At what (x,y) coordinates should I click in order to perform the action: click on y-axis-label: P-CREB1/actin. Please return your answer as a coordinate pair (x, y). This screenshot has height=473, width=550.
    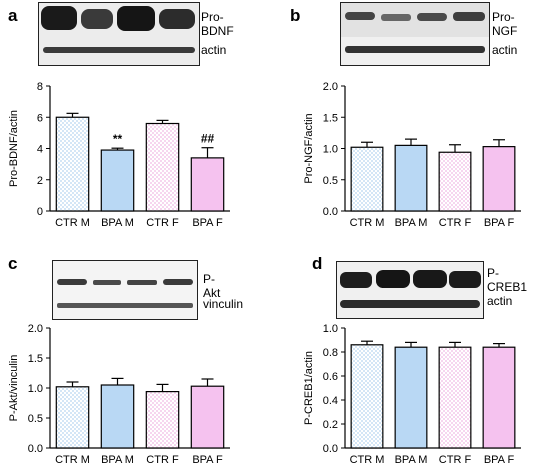
    Looking at the image, I should click on (309, 388).